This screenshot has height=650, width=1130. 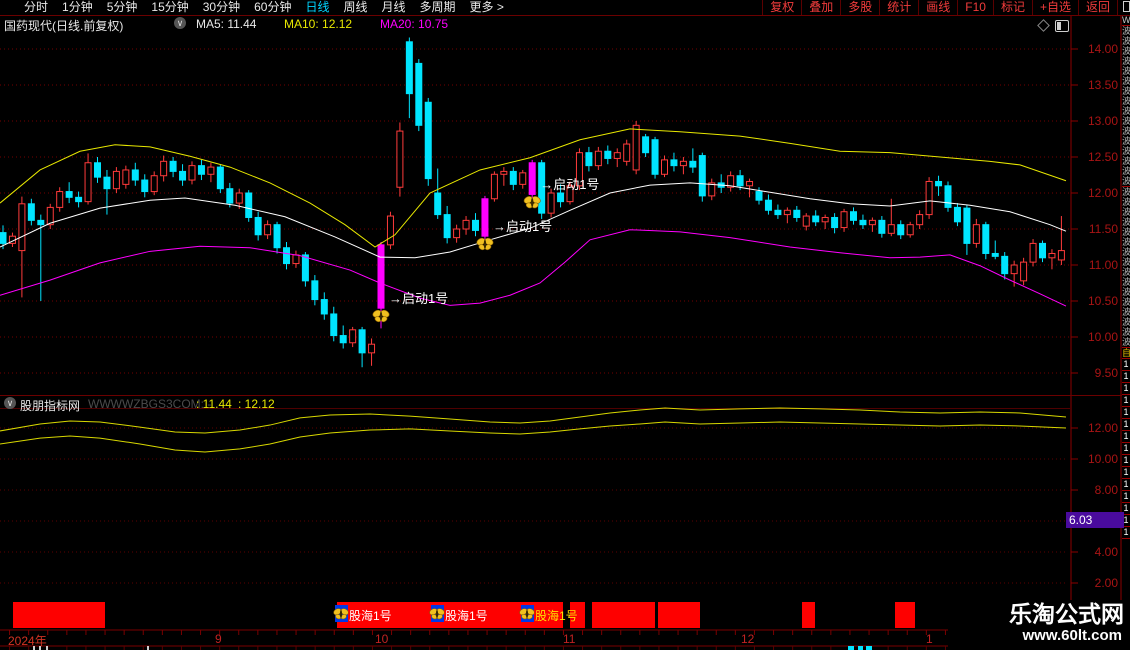 What do you see at coordinates (214, 404) in the screenshot?
I see `indicator-value-1: : 11.44` at bounding box center [214, 404].